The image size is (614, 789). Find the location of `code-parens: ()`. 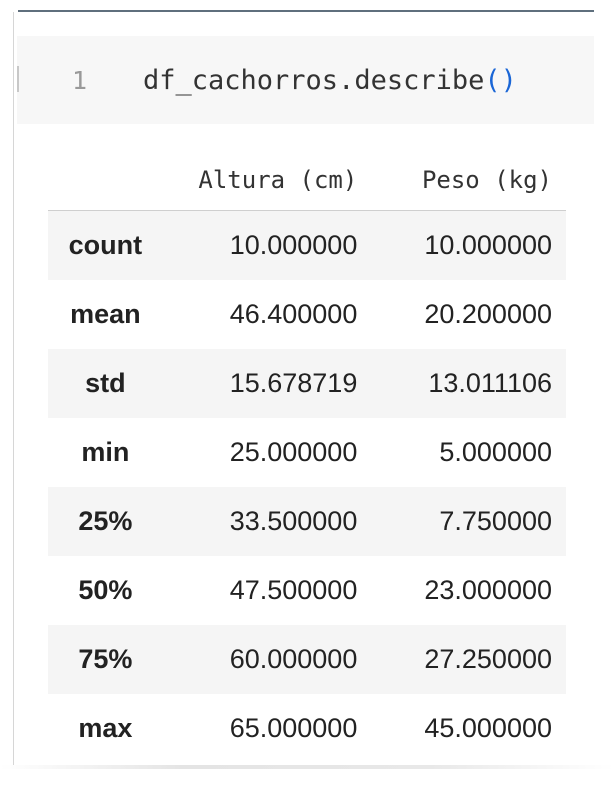

code-parens: () is located at coordinates (500, 80).